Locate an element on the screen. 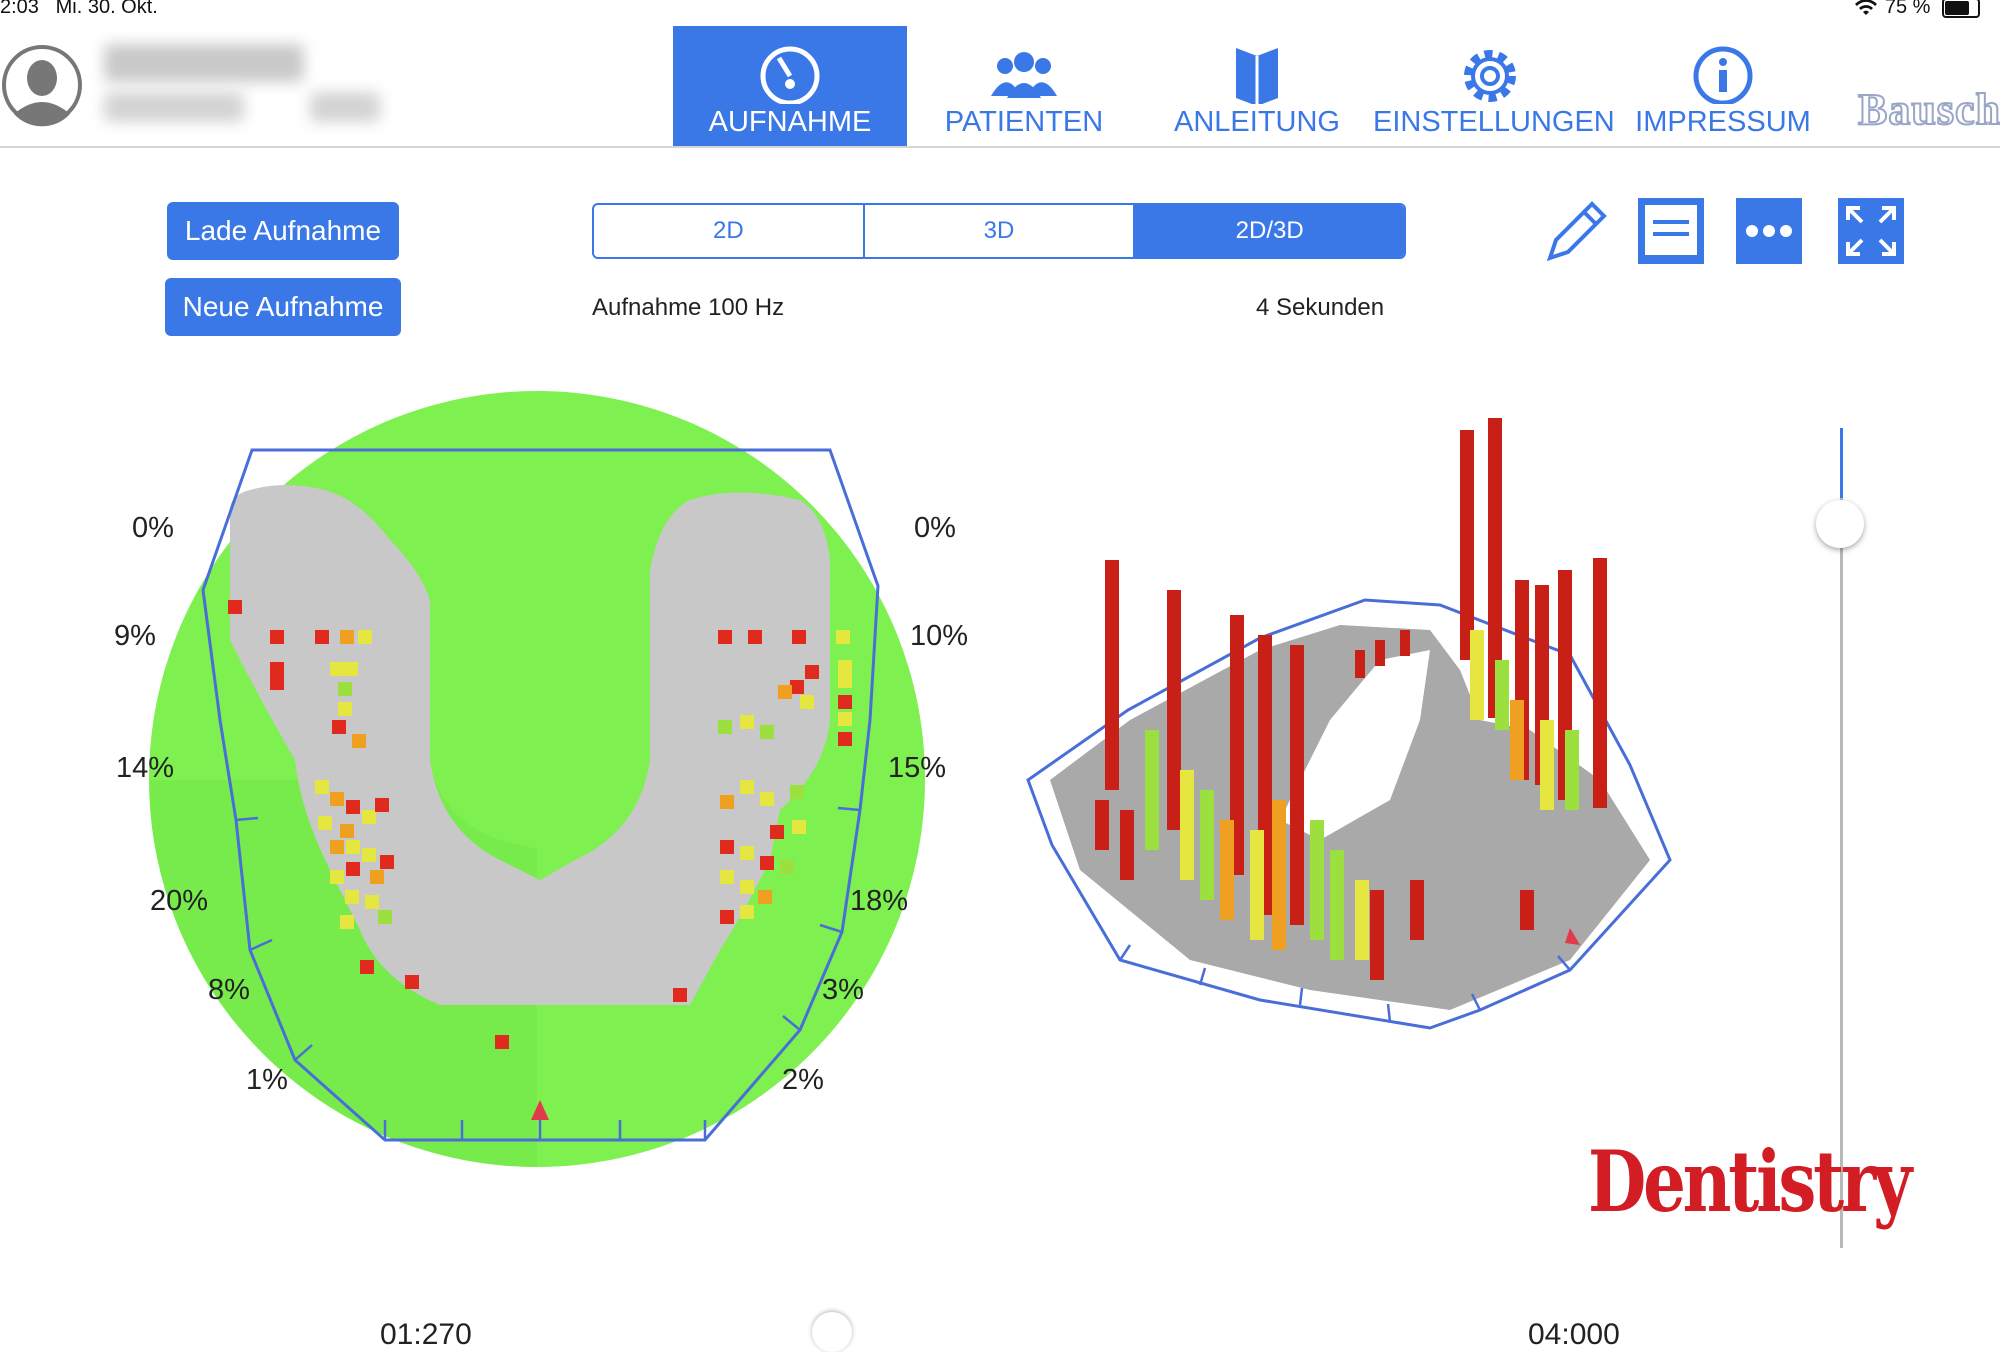 The image size is (2000, 1352). load-recording-button: Lade Aufnahme is located at coordinates (283, 231).